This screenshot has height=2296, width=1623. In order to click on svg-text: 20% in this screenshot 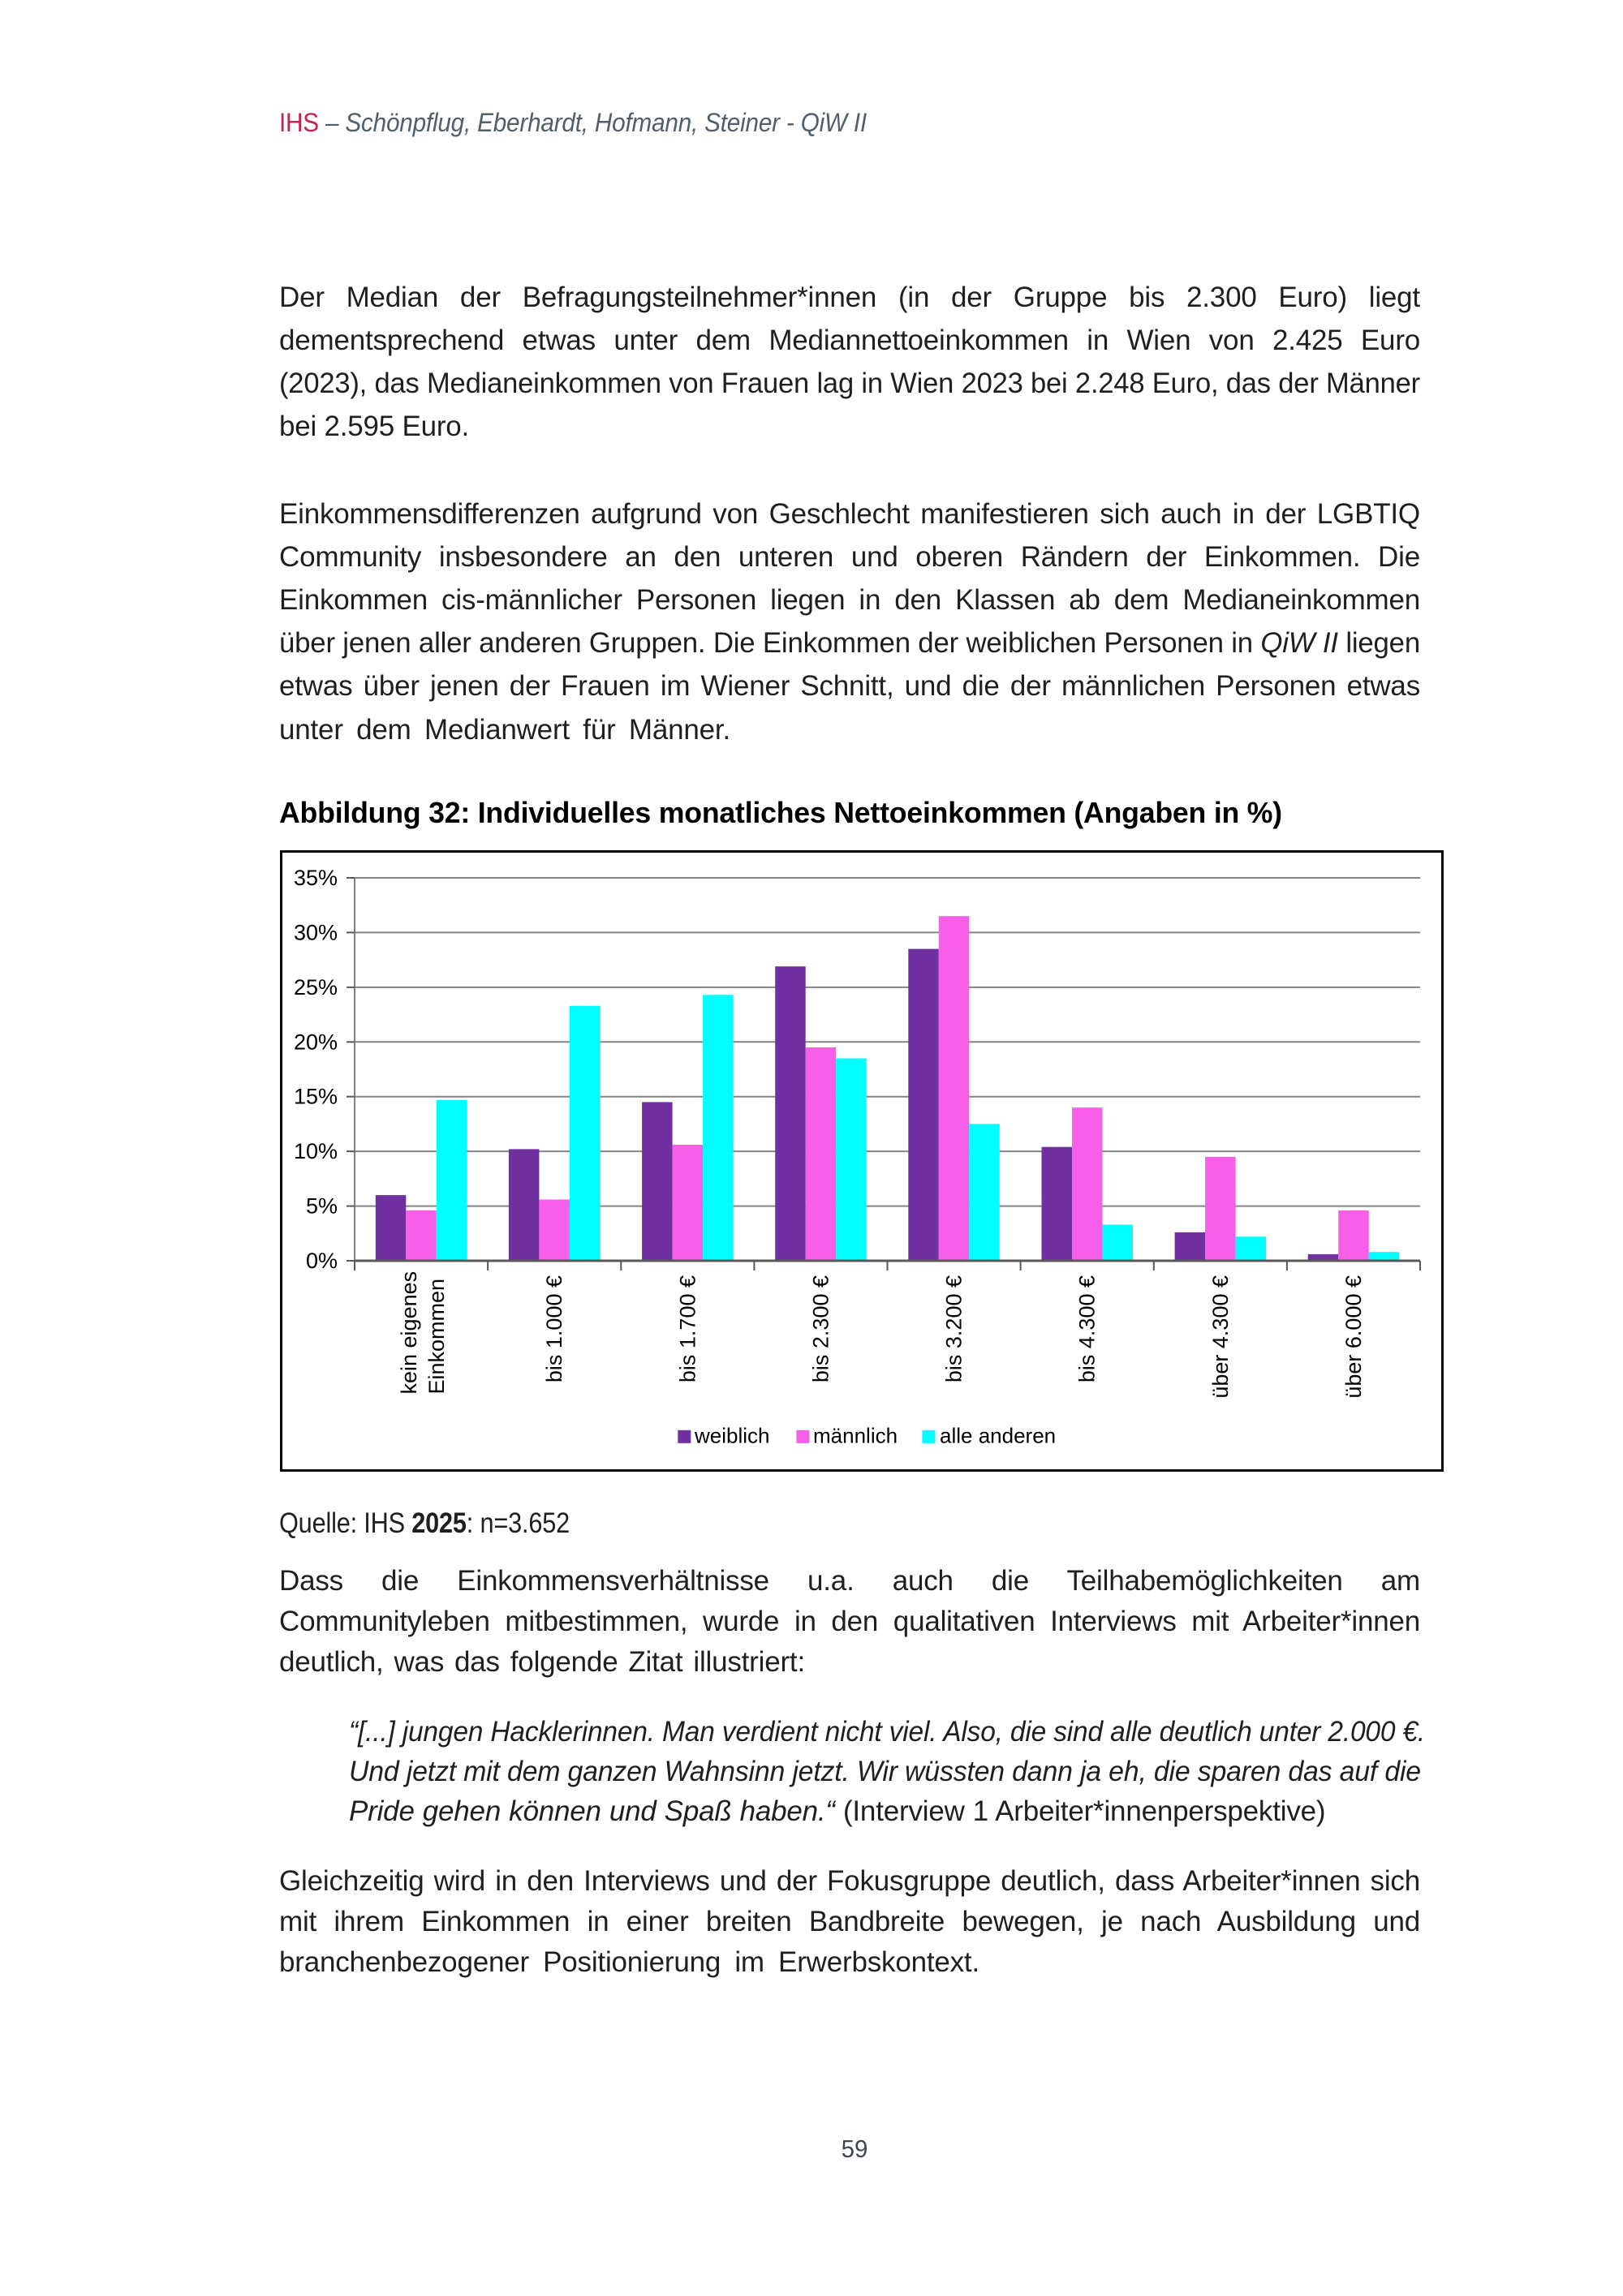, I will do `click(316, 1042)`.